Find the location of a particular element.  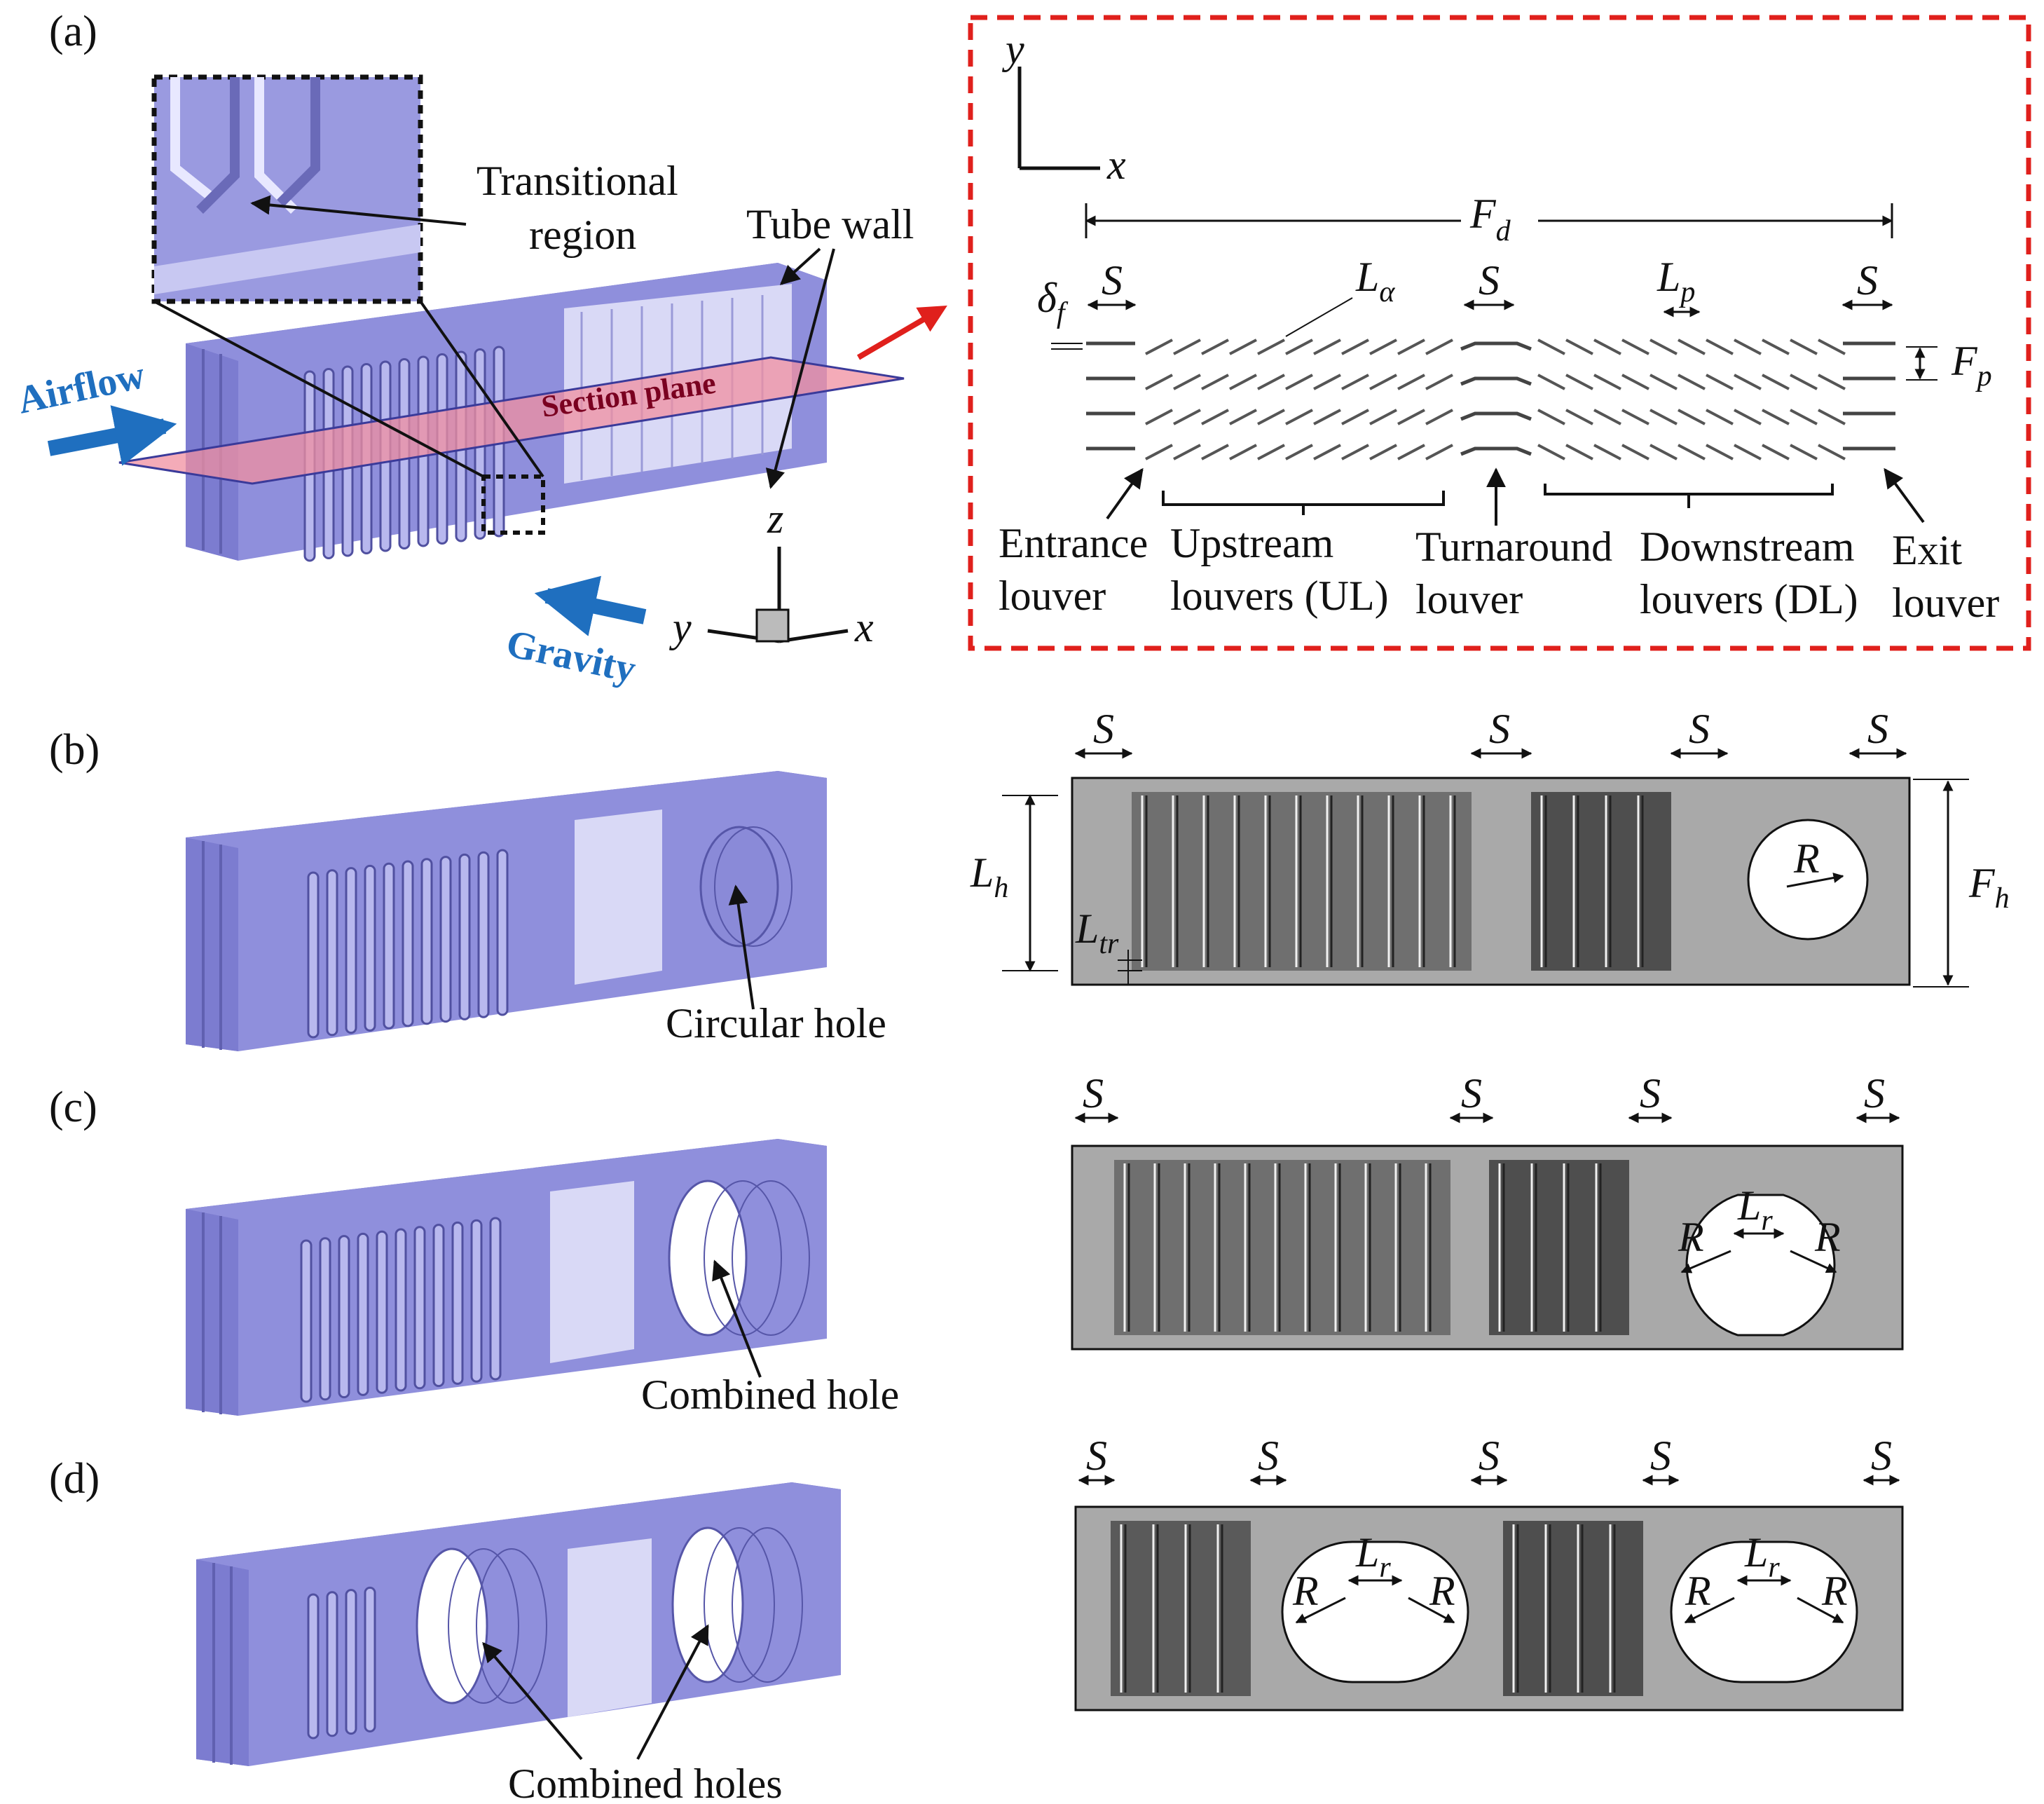

combined-hole-label: Combined hole is located at coordinates (770, 1395).